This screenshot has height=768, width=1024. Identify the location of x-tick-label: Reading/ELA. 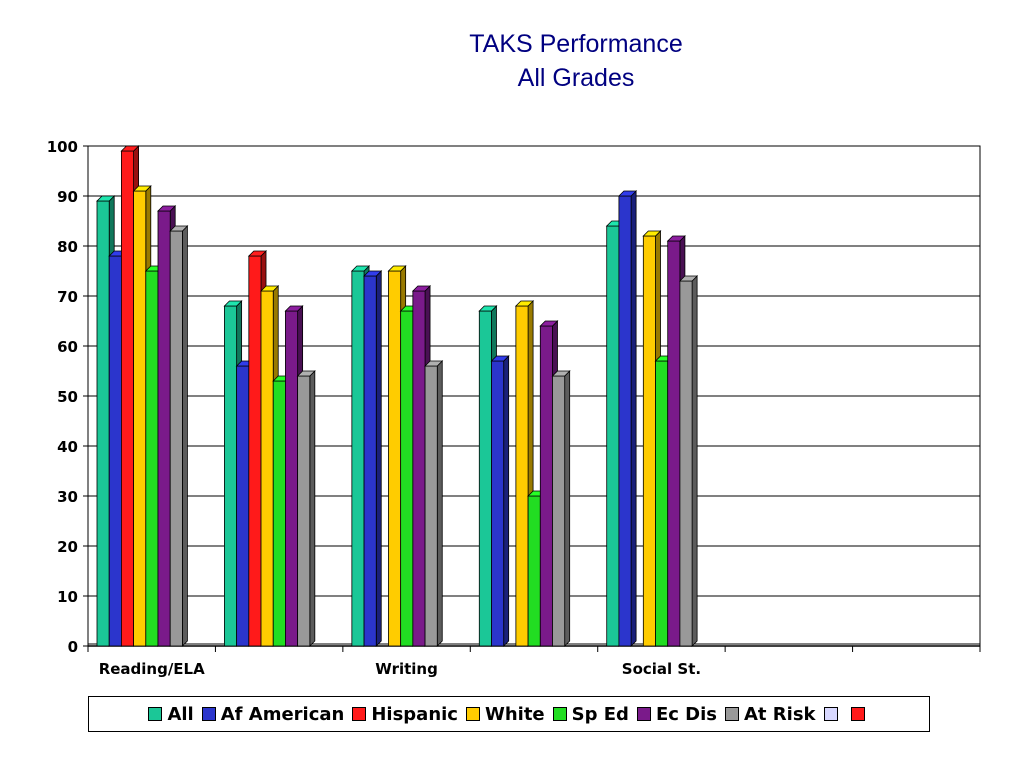
(152, 669).